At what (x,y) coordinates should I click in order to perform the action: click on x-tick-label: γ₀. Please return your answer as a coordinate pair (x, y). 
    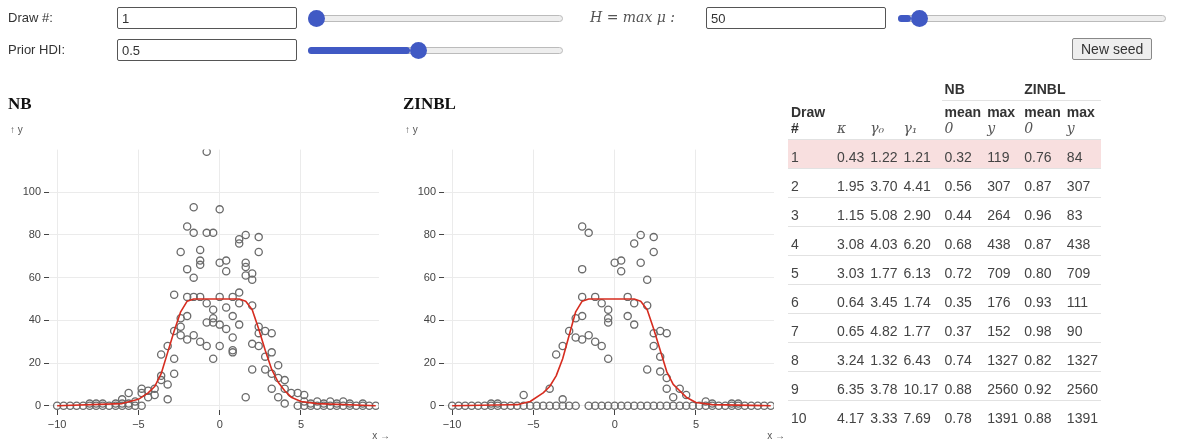
    Looking at the image, I should click on (877, 128).